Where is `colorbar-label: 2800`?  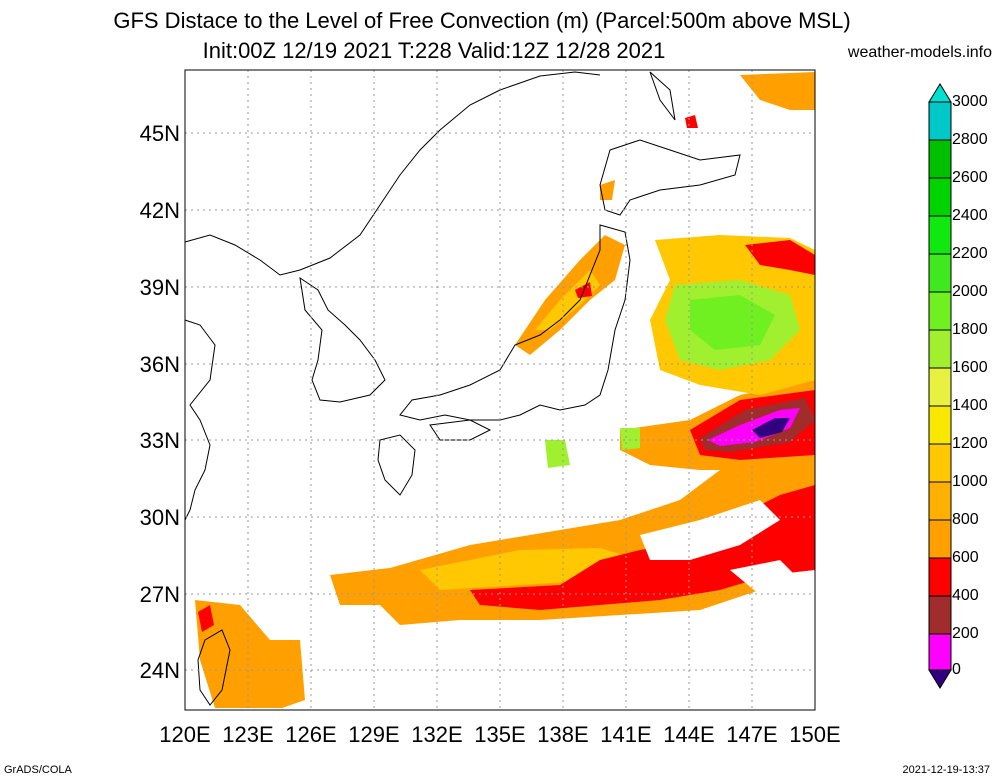
colorbar-label: 2800 is located at coordinates (970, 139).